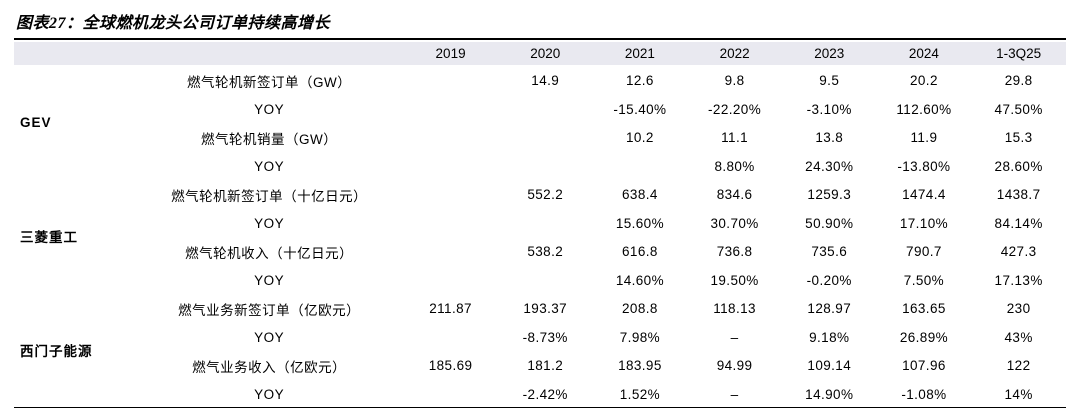 This screenshot has width=1080, height=413. Describe the element at coordinates (829, 280) in the screenshot. I see `value-cell: -0.20%` at that location.